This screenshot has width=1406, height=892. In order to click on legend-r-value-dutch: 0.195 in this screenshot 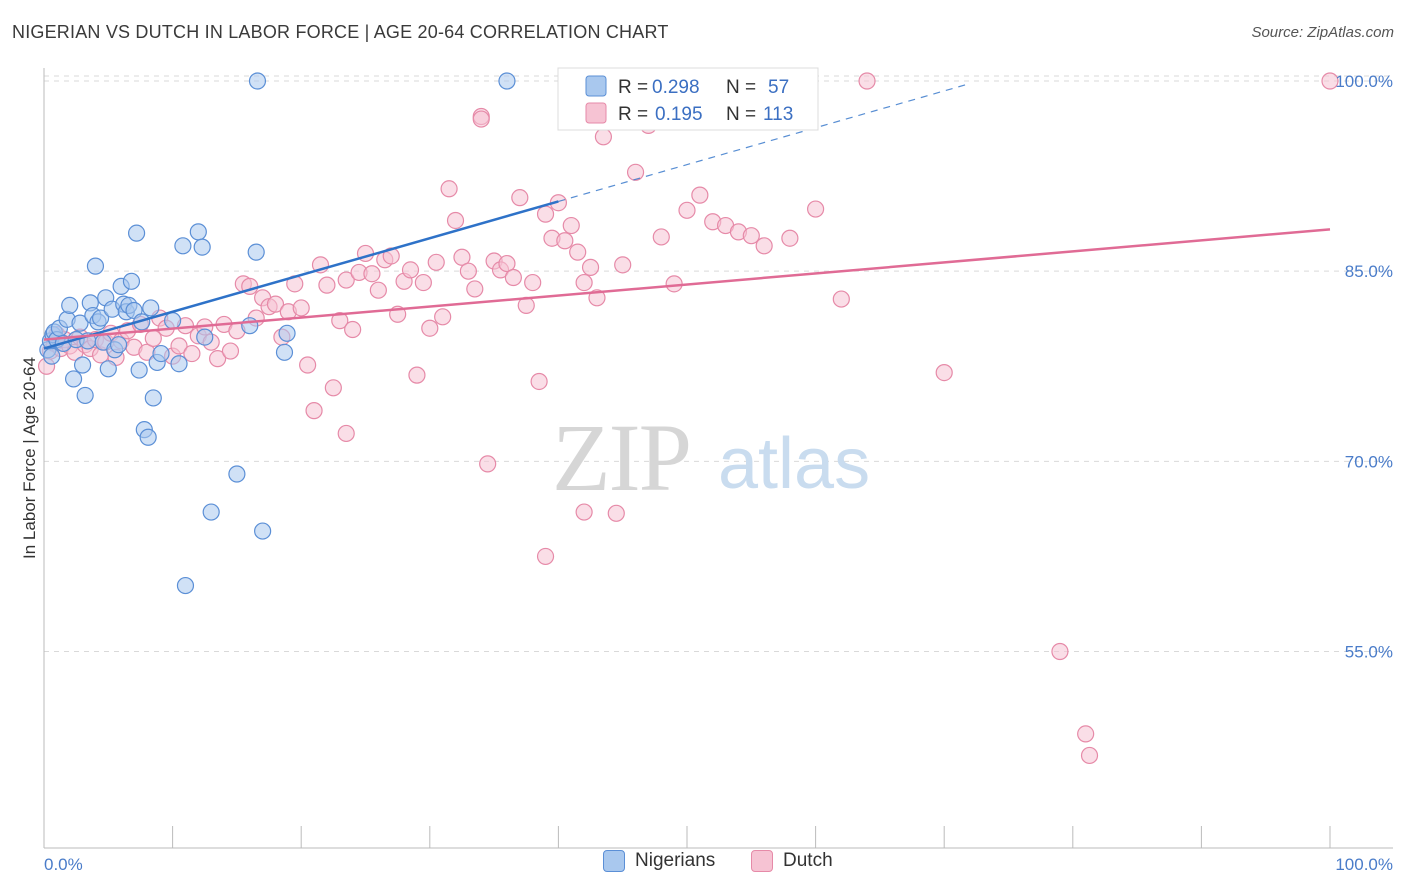, I will do `click(679, 114)`.